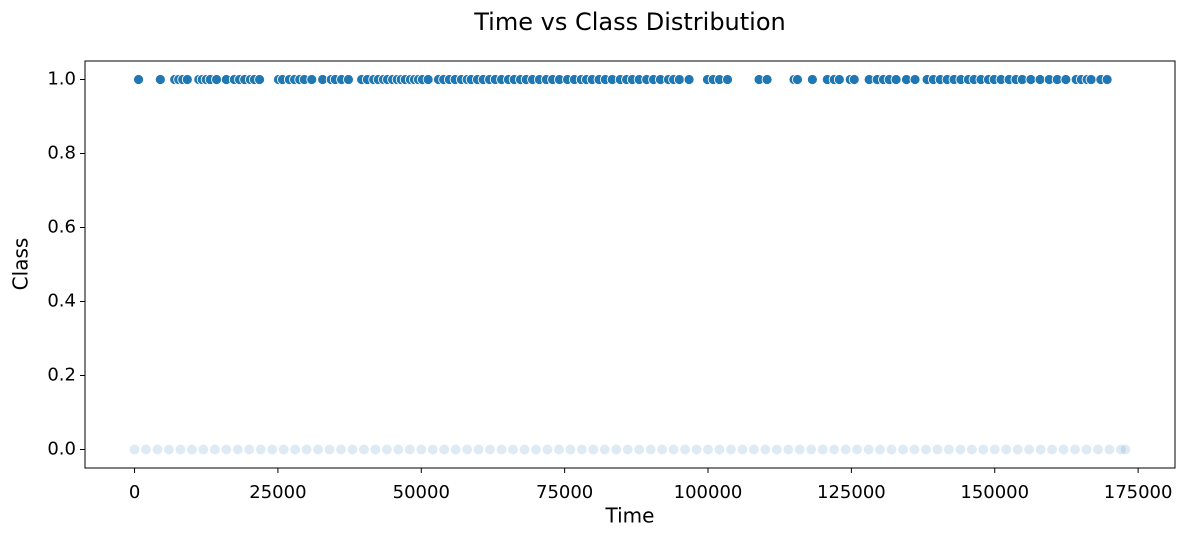  I want to click on x-tick-label: 125000, so click(851, 492).